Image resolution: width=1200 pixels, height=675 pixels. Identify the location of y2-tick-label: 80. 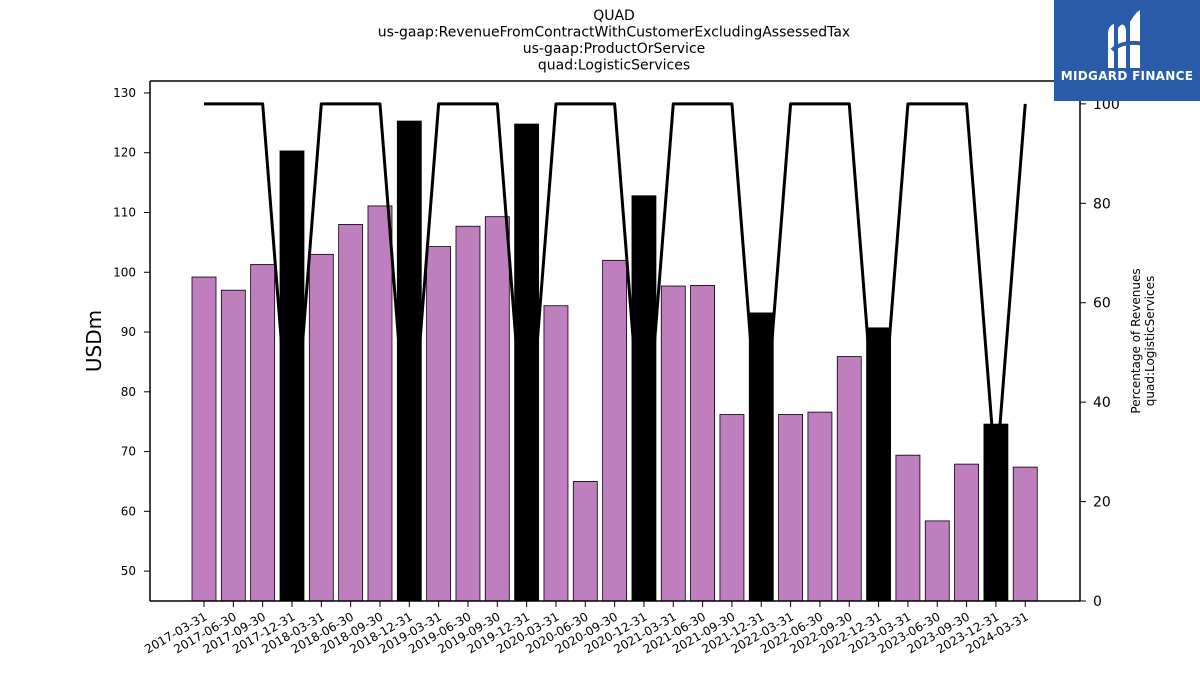
(1102, 204).